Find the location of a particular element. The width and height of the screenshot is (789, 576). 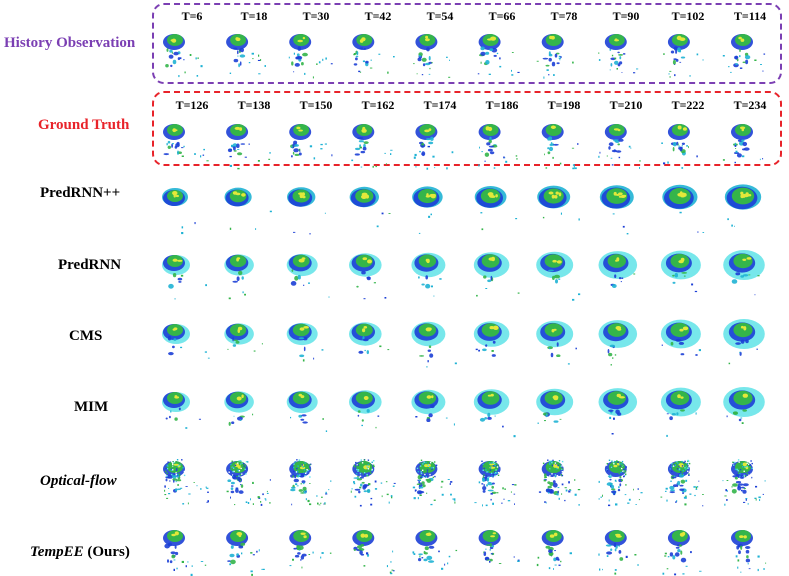

time-label-ground_truth-9: T=222 is located at coordinates (688, 105).